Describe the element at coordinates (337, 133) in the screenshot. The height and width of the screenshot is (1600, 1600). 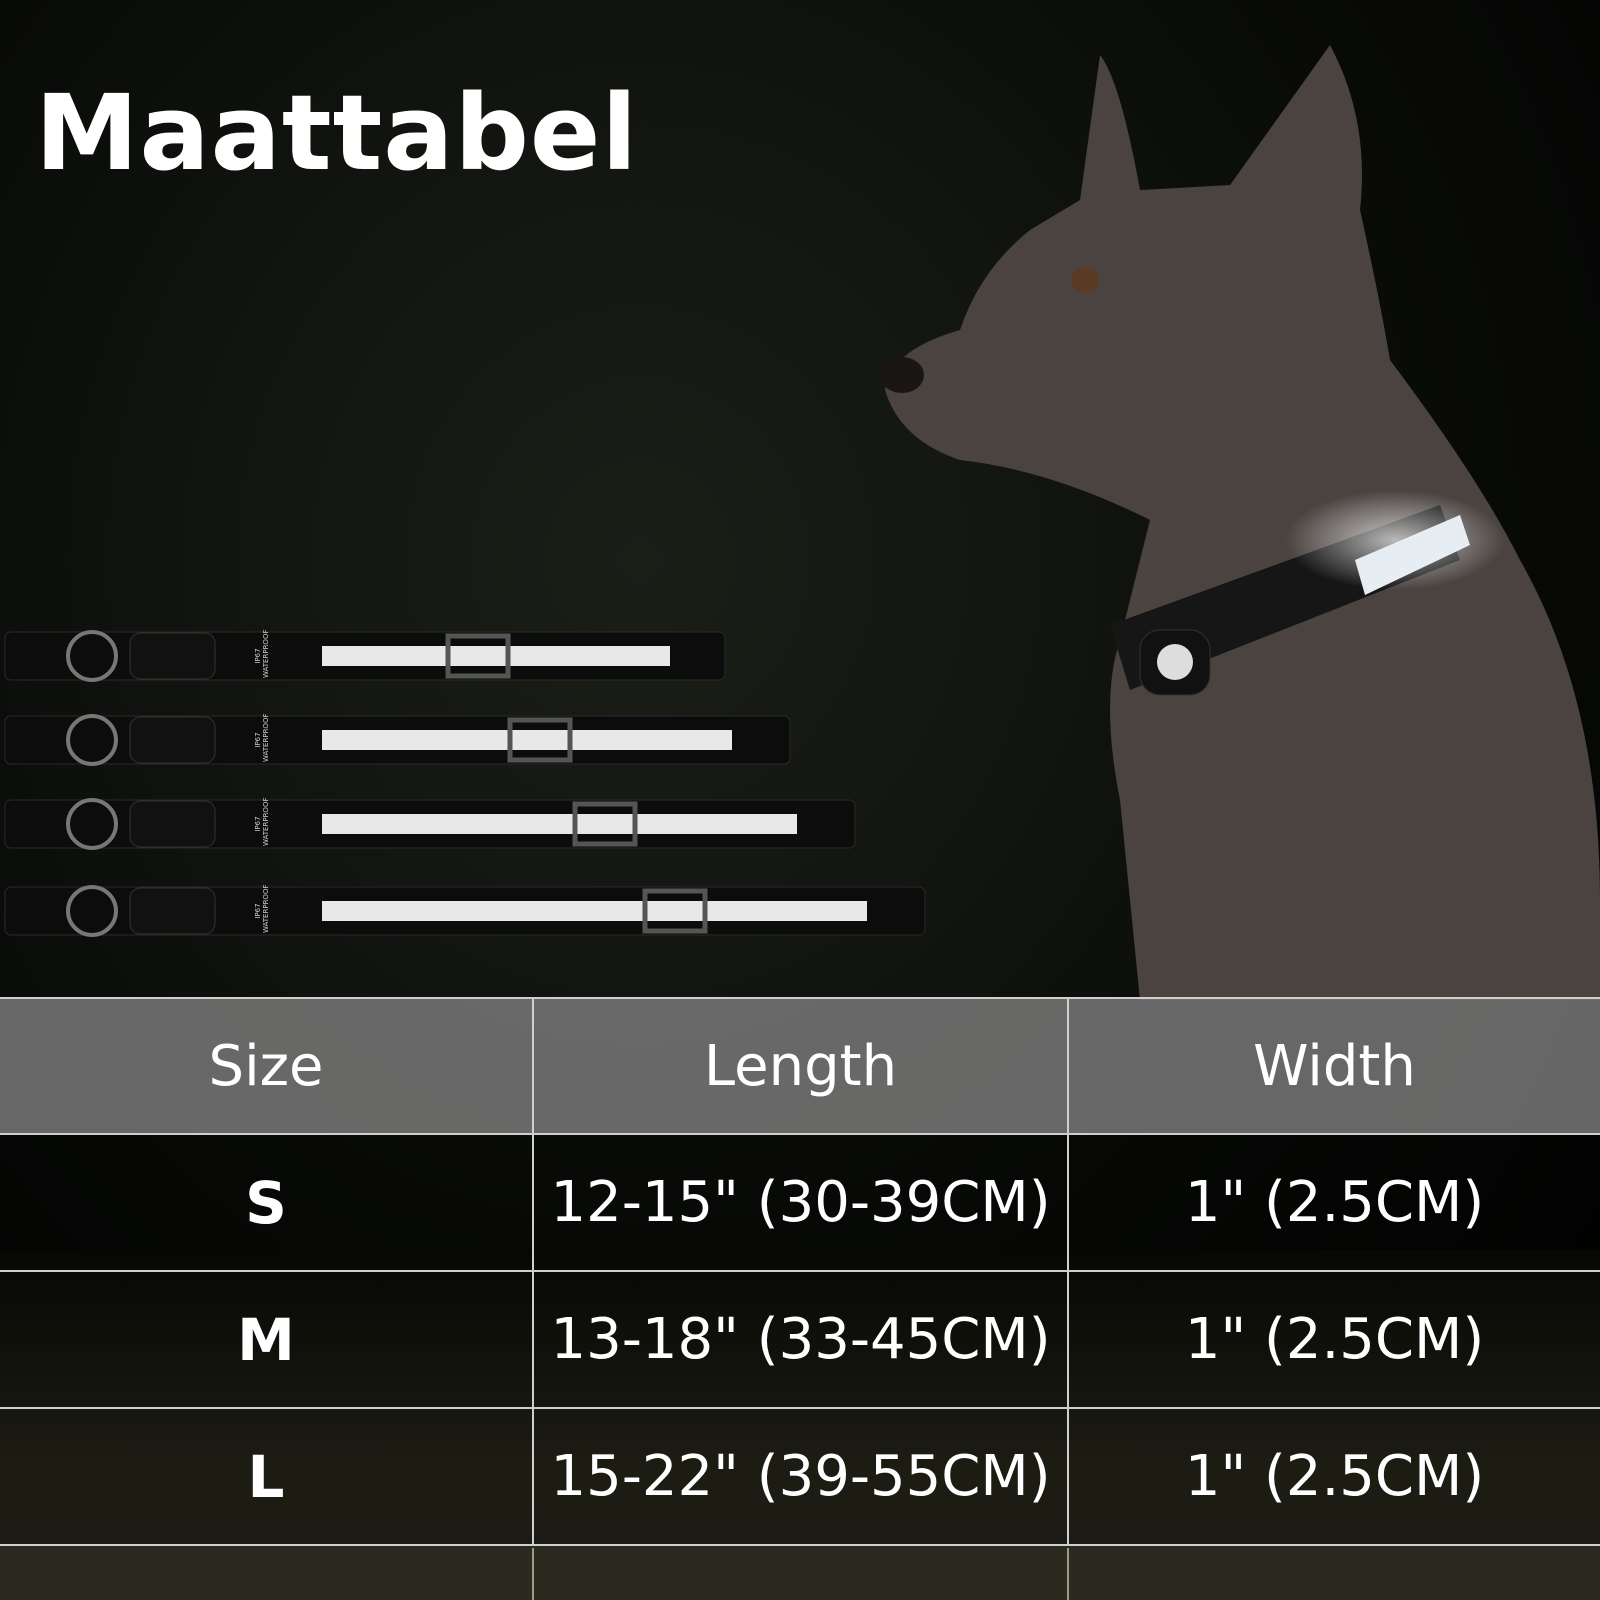
I see `page-title: Maattabel` at that location.